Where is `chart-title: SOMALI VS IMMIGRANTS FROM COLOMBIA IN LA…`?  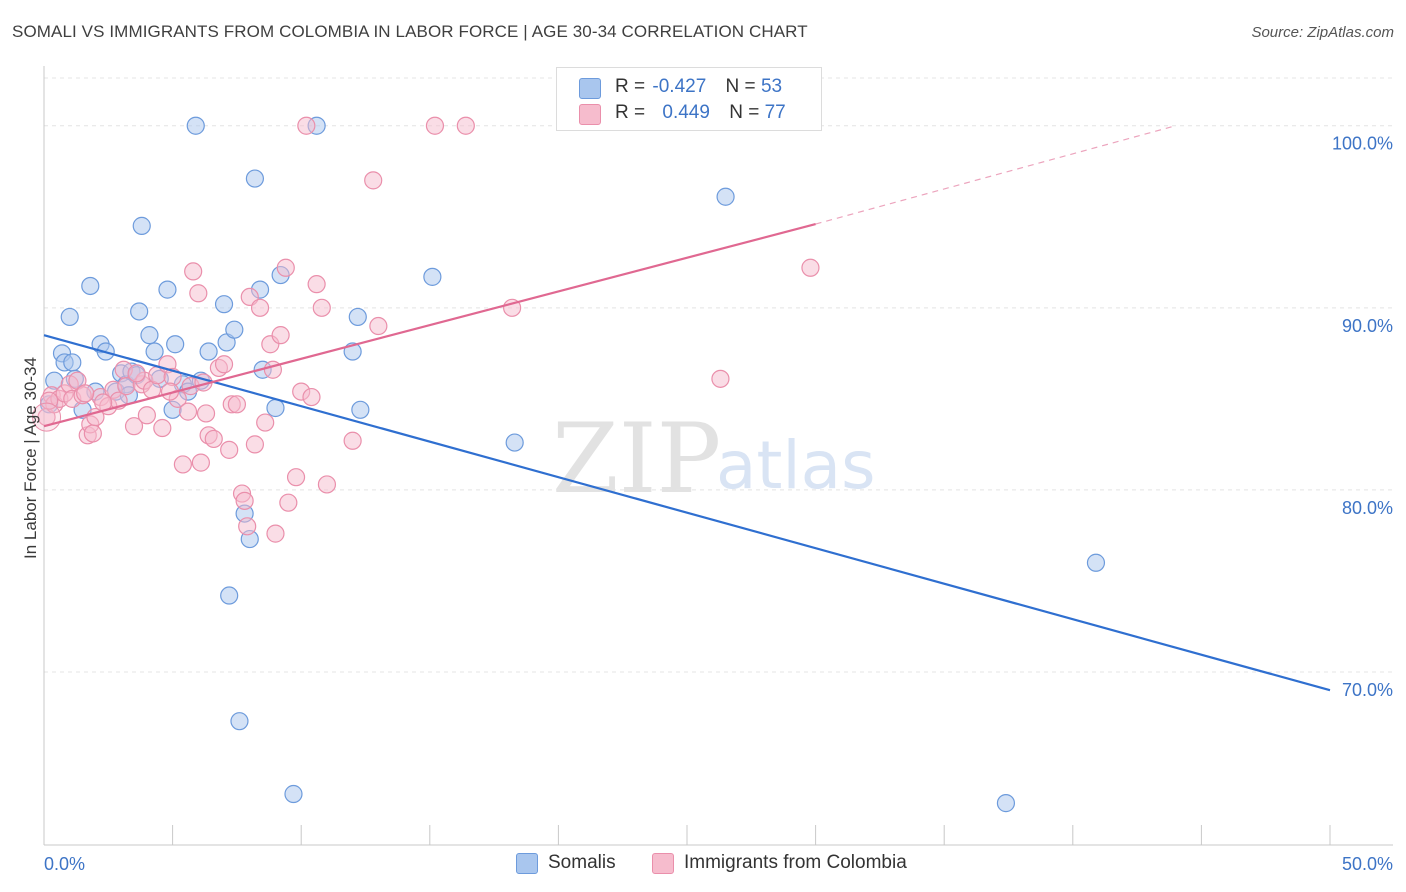 chart-title: SOMALI VS IMMIGRANTS FROM COLOMBIA IN LA… is located at coordinates (410, 31).